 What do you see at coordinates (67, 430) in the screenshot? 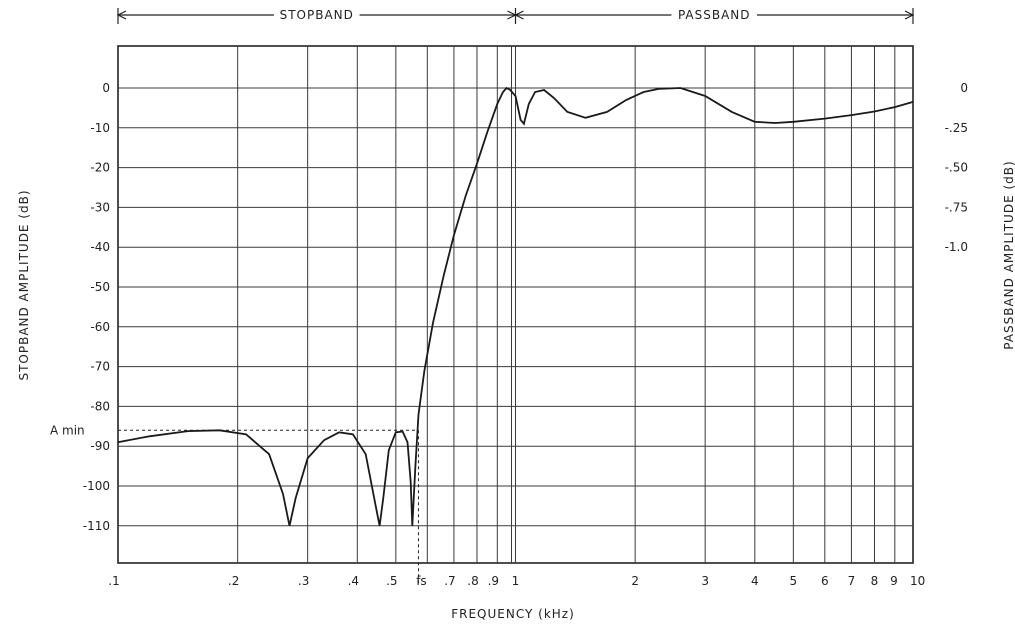
I see `amin-label: A min` at bounding box center [67, 430].